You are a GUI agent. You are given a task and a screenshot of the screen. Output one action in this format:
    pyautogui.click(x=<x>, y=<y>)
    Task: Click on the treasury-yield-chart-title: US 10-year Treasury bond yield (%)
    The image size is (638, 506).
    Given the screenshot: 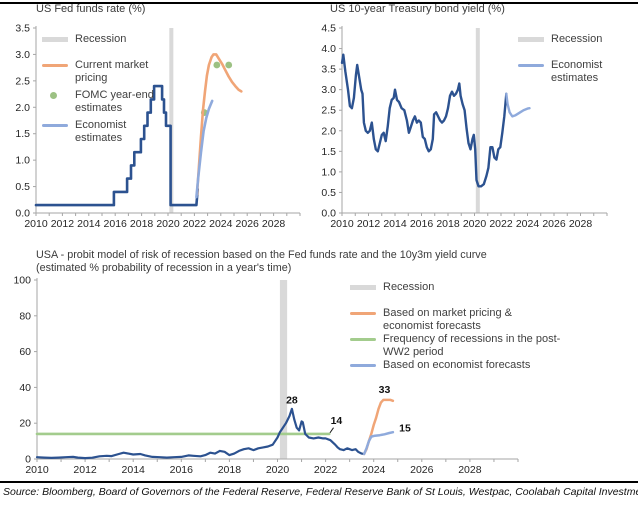 What is the action you would take?
    pyautogui.click(x=417, y=9)
    